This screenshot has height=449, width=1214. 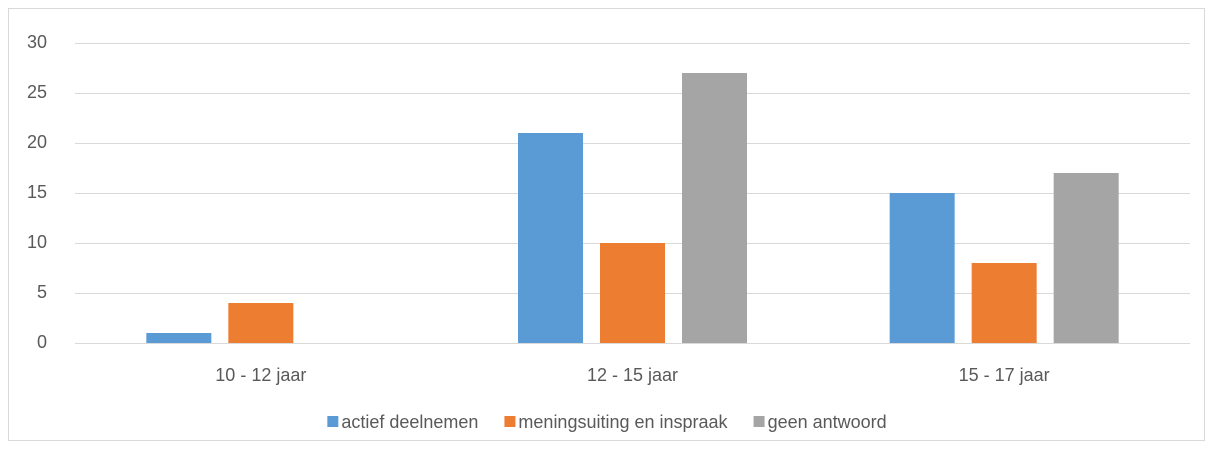 I want to click on x-tick-label: 10 - 12 jaar, so click(x=260, y=375).